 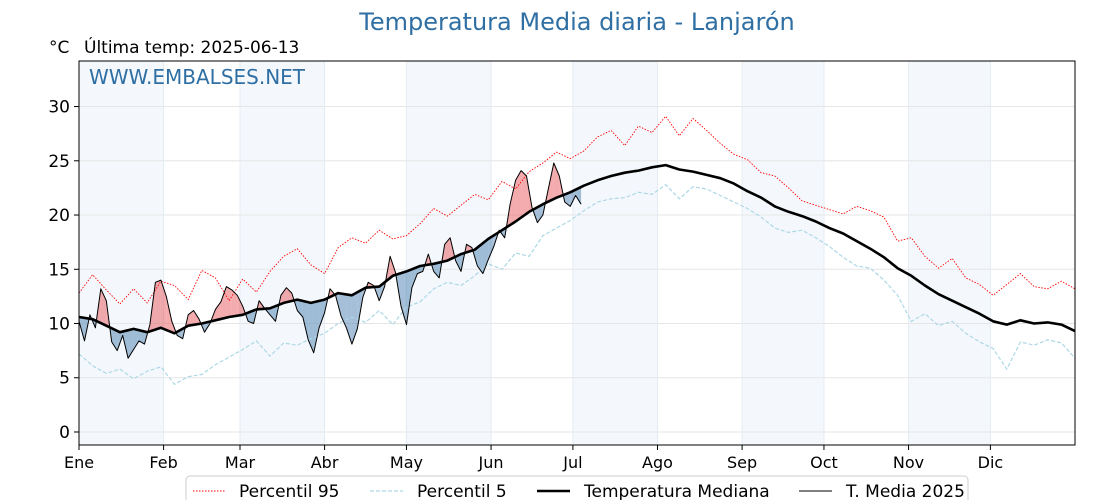 What do you see at coordinates (59, 325) in the screenshot?
I see `y-tick-label: 10` at bounding box center [59, 325].